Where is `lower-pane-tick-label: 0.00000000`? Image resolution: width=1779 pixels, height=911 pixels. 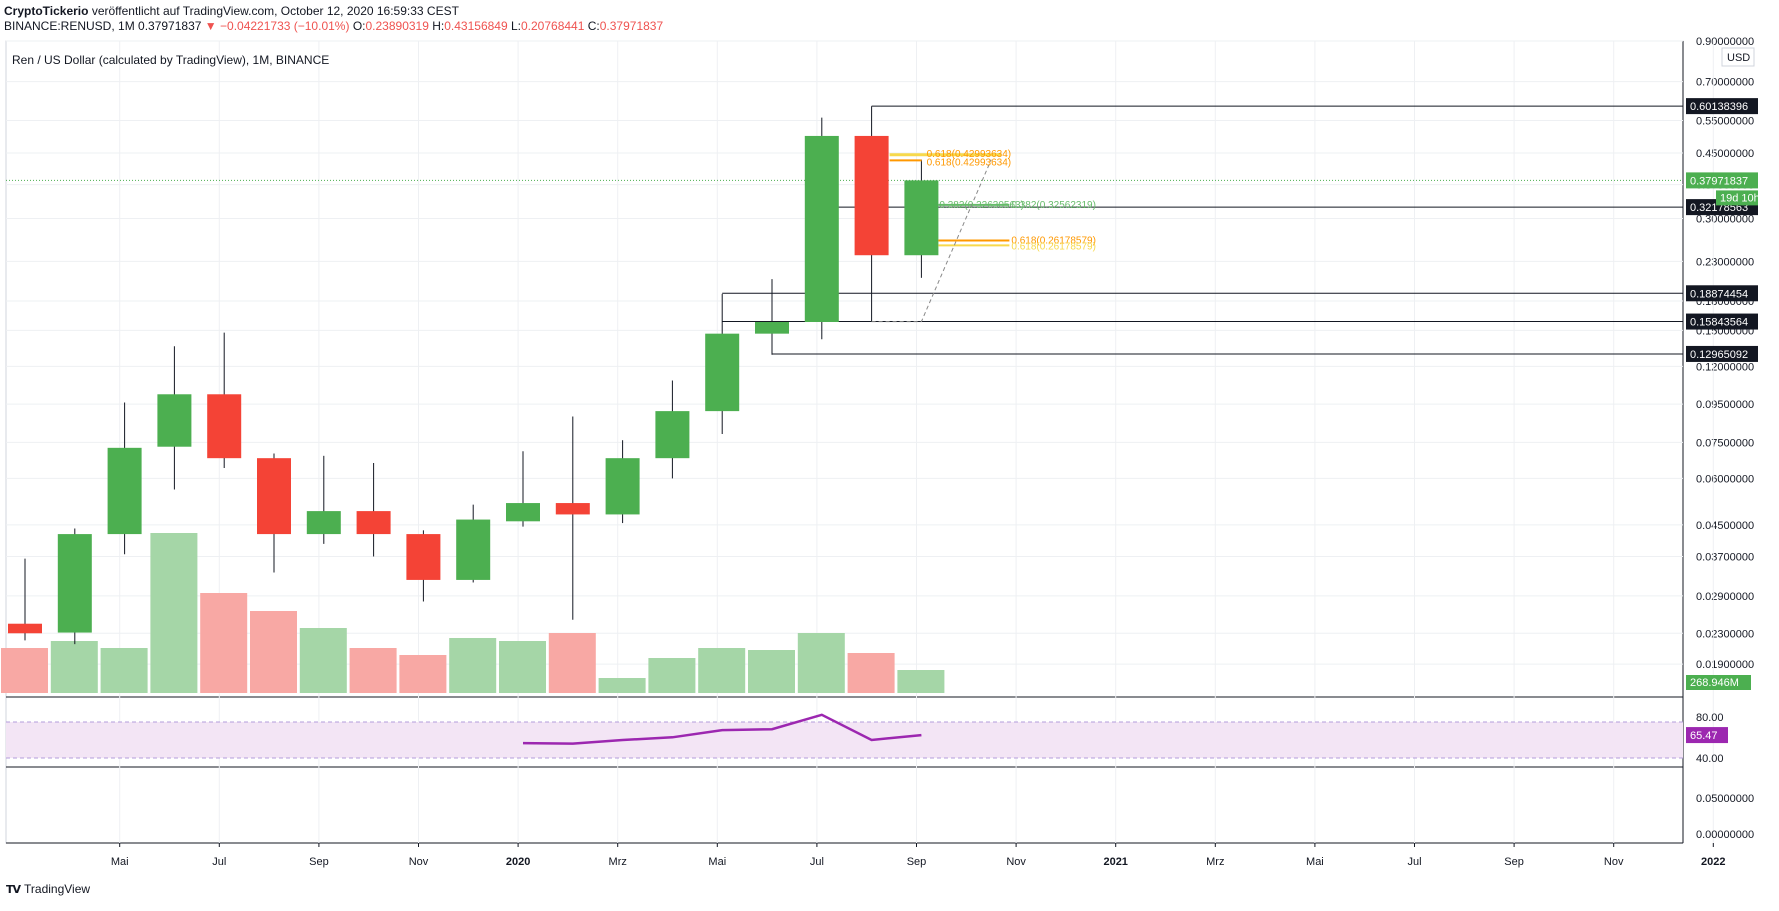 lower-pane-tick-label: 0.00000000 is located at coordinates (1725, 835).